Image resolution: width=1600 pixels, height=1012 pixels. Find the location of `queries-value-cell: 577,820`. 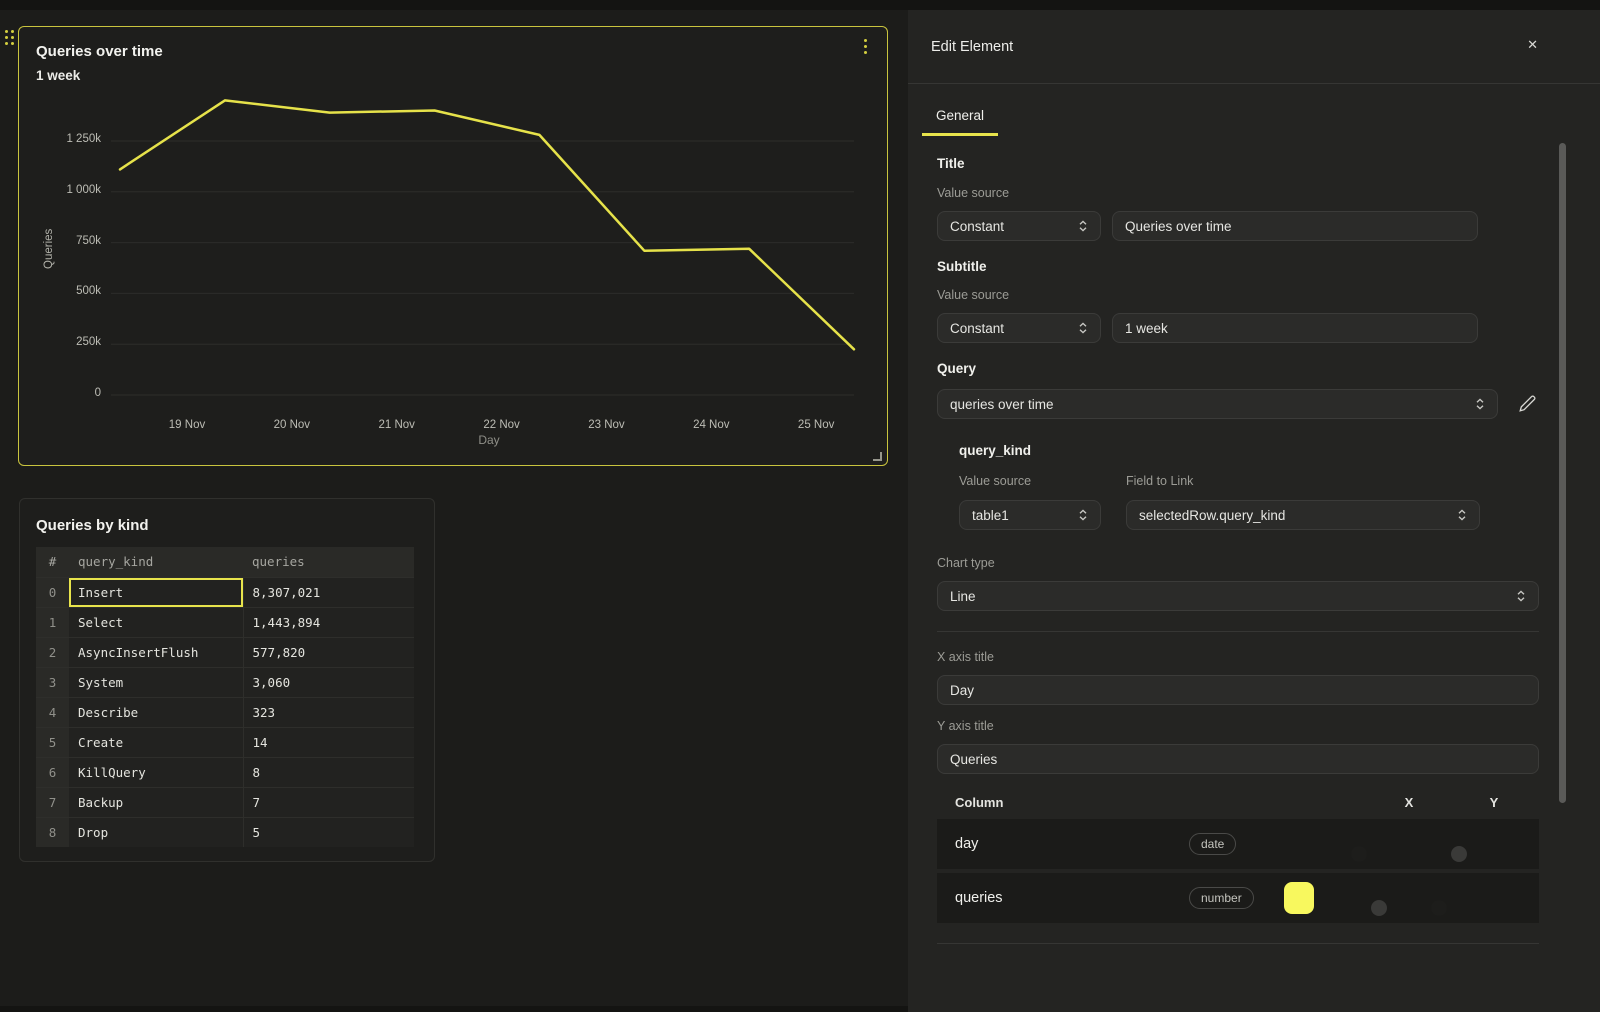

queries-value-cell: 577,820 is located at coordinates (328, 651).